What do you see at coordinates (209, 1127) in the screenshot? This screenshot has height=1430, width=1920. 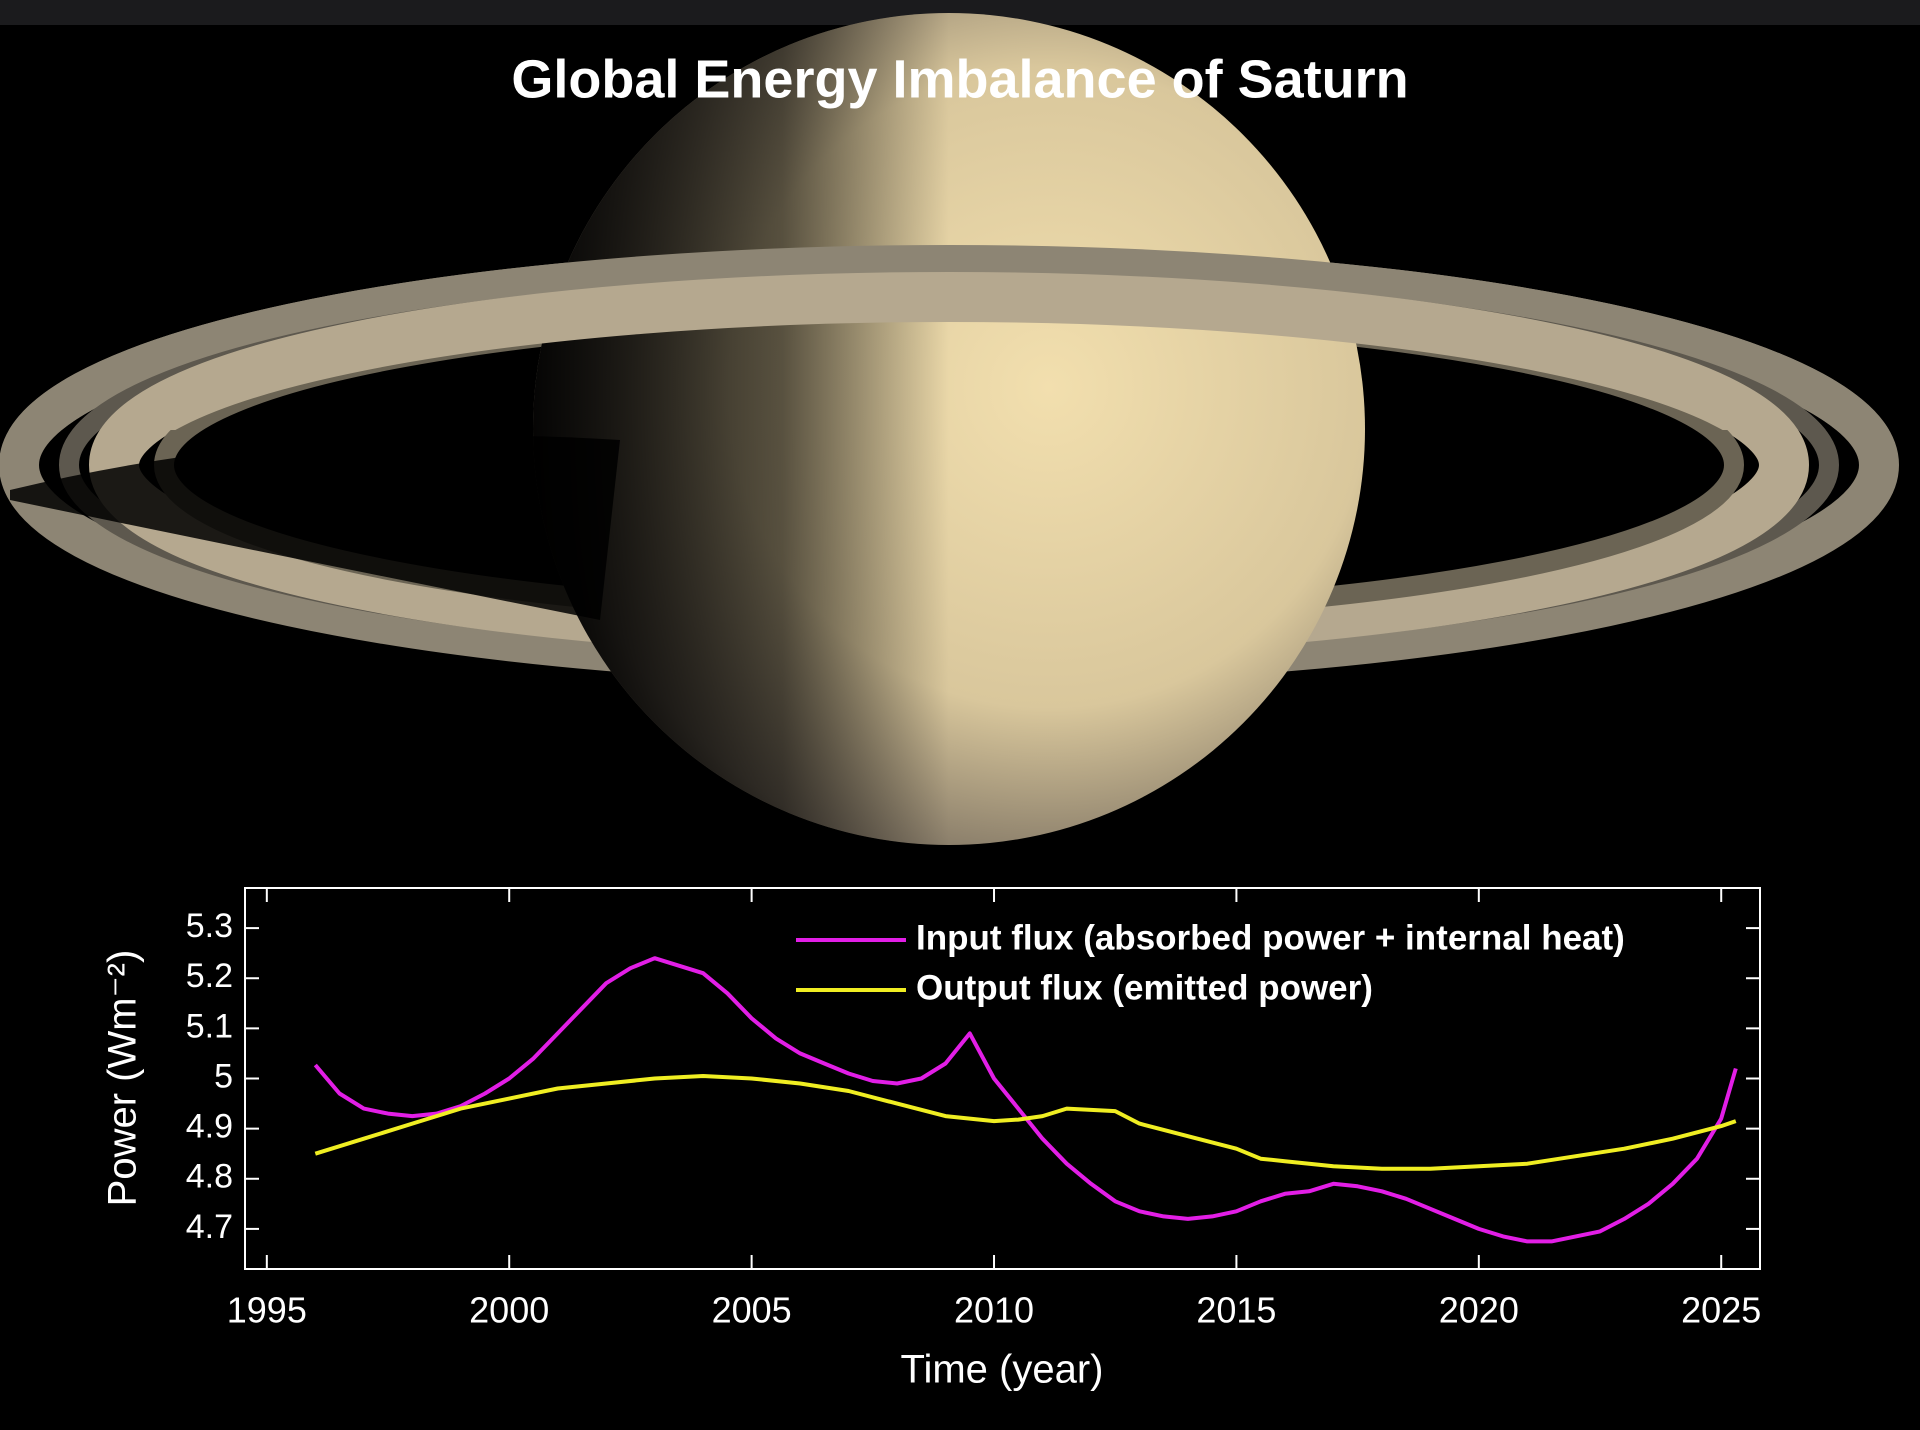 I see `y-tick-label: 4.9` at bounding box center [209, 1127].